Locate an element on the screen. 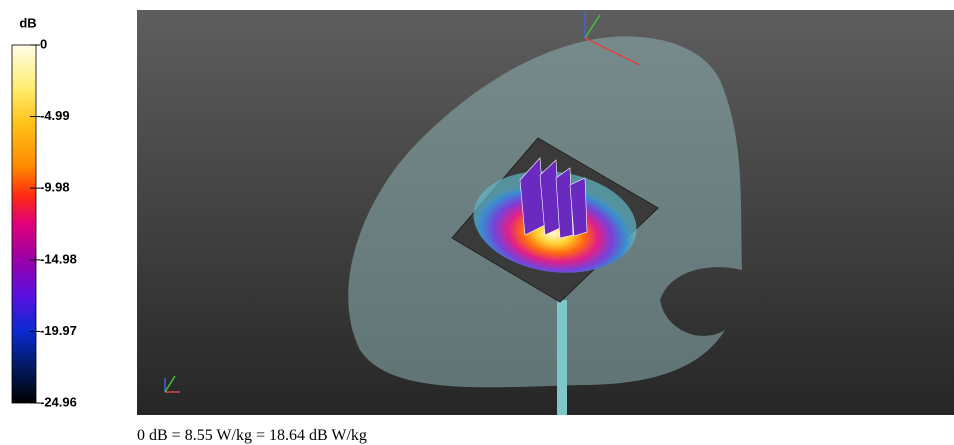 The width and height of the screenshot is (954, 445). colorbar is located at coordinates (24, 224).